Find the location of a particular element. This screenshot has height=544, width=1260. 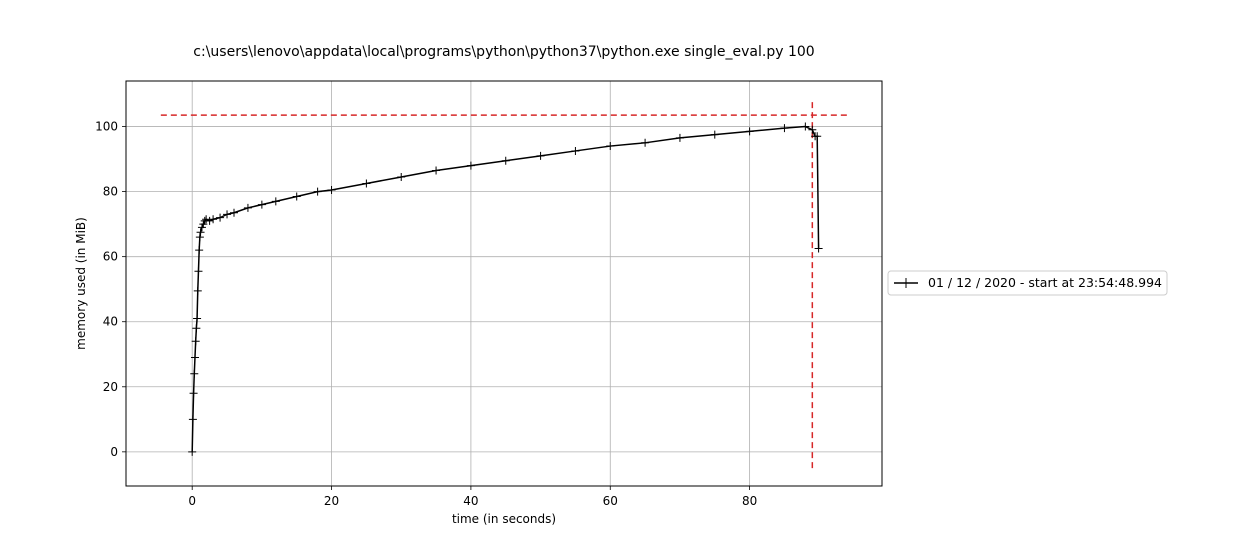

y-tick-label: 0 is located at coordinates (114, 452).